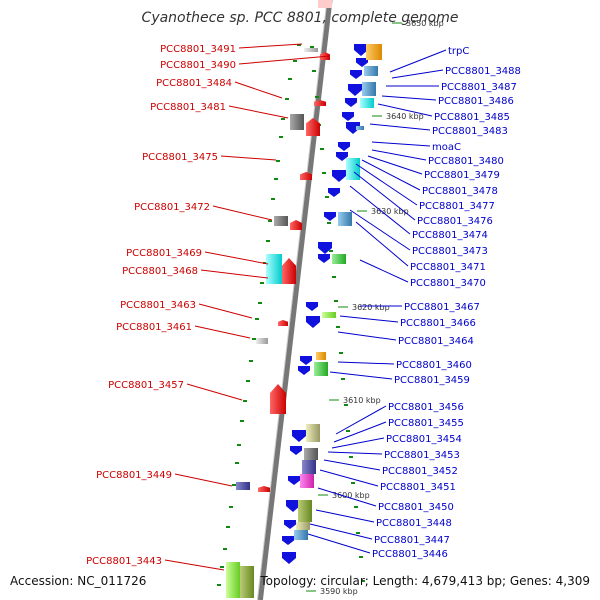 The width and height of the screenshot is (600, 600). What do you see at coordinates (436, 341) in the screenshot?
I see `right-gene-label: PCC8801_3464` at bounding box center [436, 341].